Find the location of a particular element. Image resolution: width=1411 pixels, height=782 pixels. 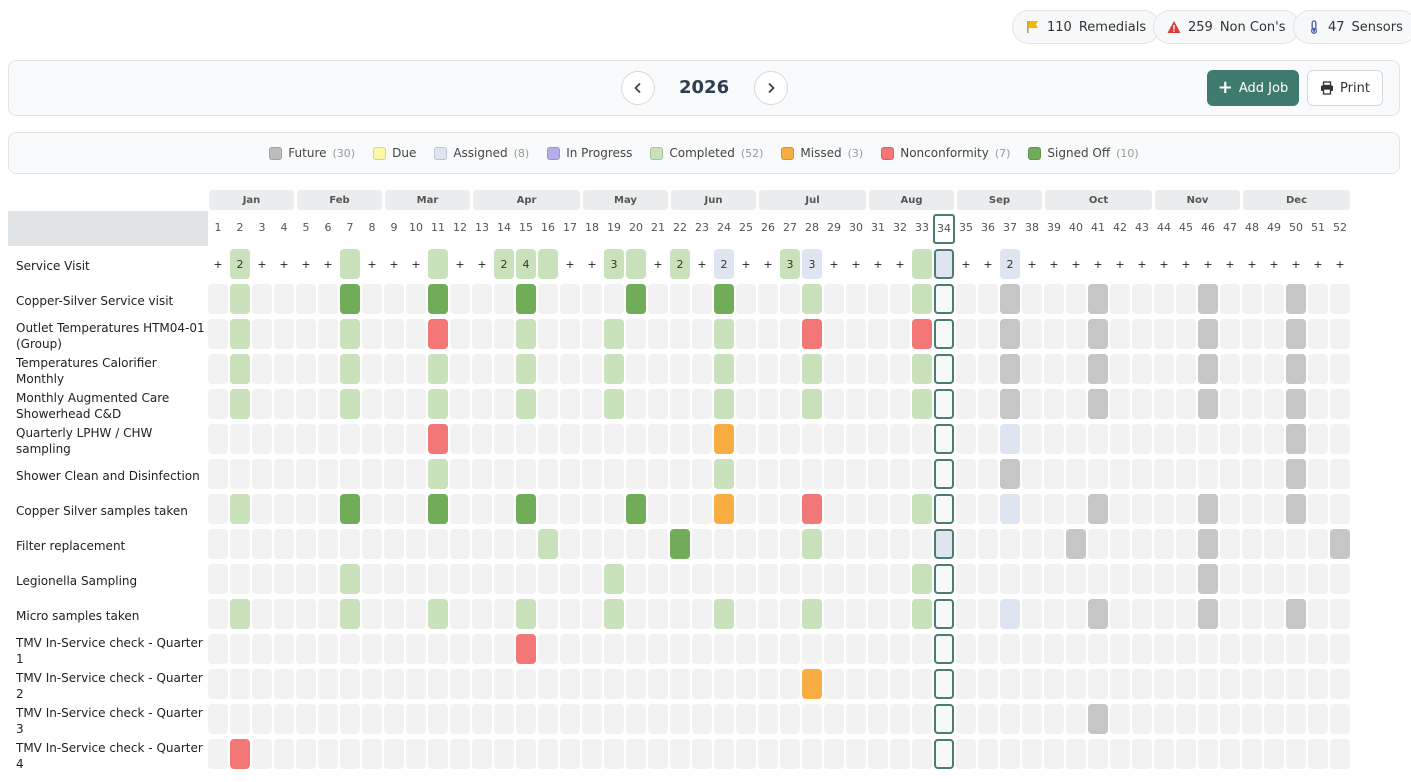

job-row-label: Service Visit is located at coordinates (53, 266).